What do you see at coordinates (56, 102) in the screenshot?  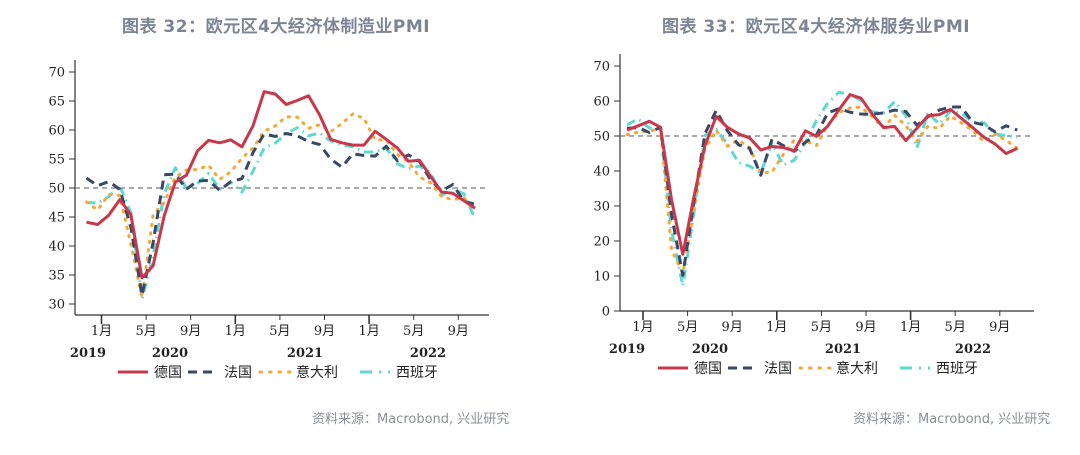 I see `y-tick-label: 65` at bounding box center [56, 102].